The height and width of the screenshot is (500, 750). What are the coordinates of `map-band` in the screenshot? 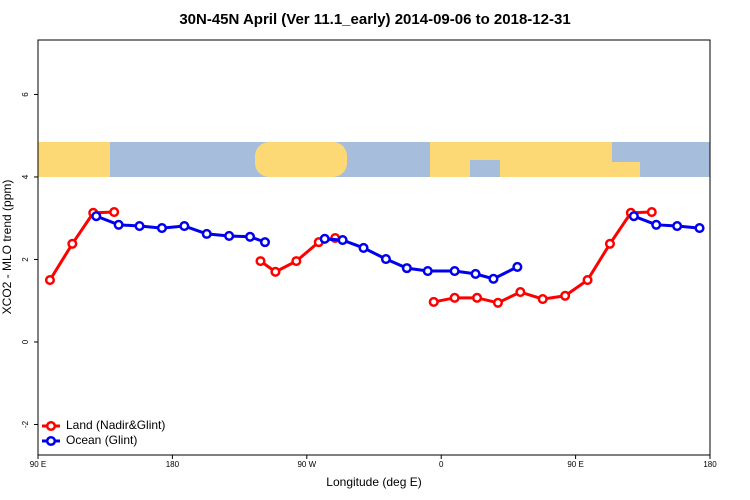 It's located at (374, 159).